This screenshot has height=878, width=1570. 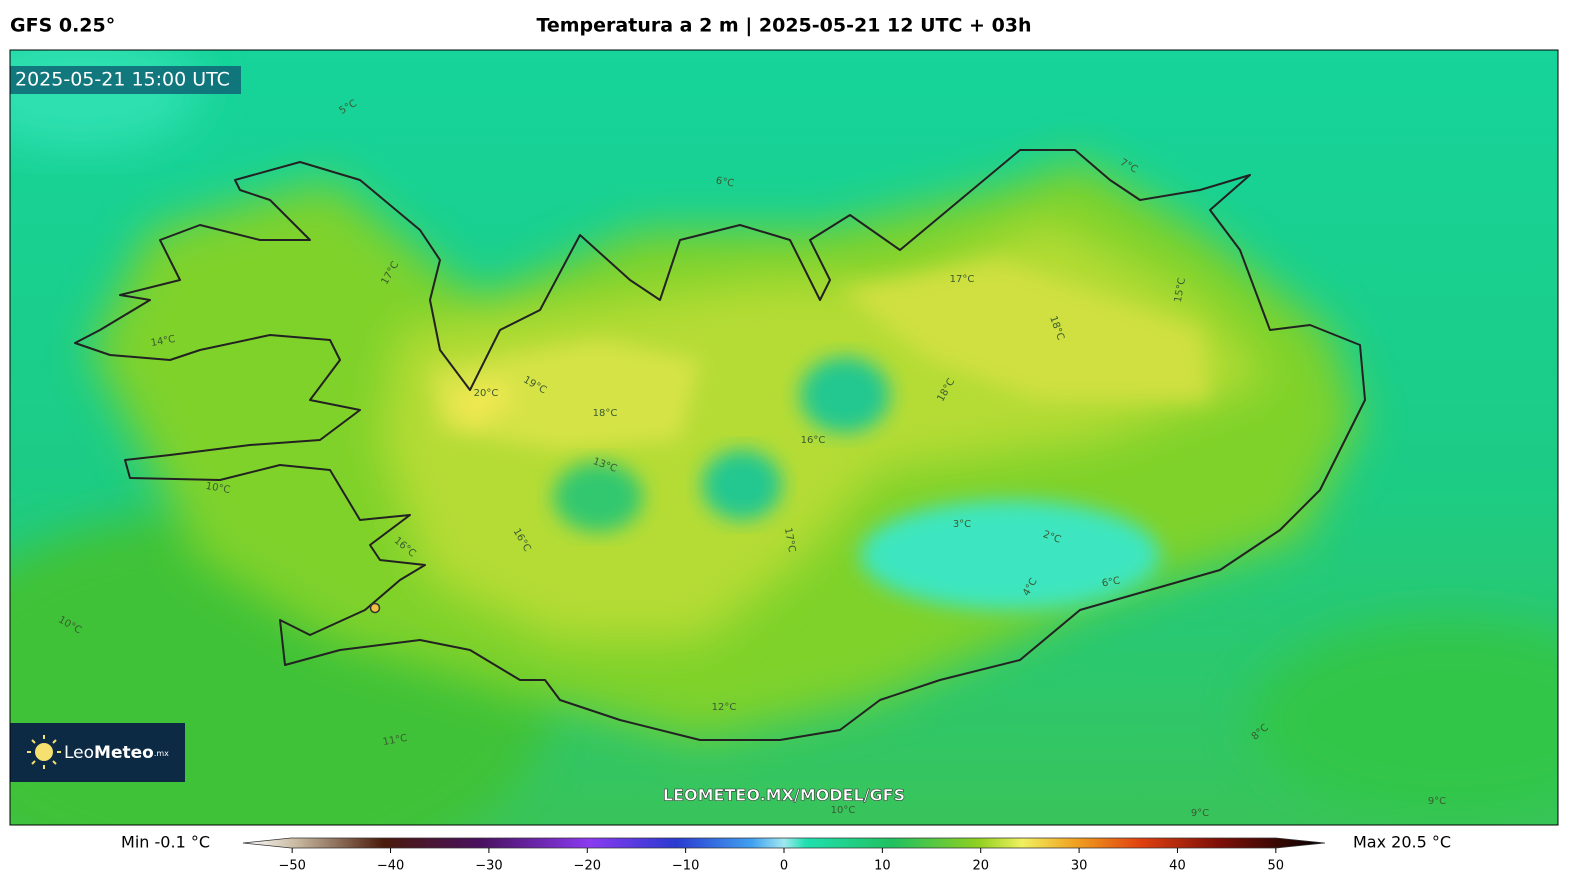 I want to click on city-marker, so click(x=375, y=608).